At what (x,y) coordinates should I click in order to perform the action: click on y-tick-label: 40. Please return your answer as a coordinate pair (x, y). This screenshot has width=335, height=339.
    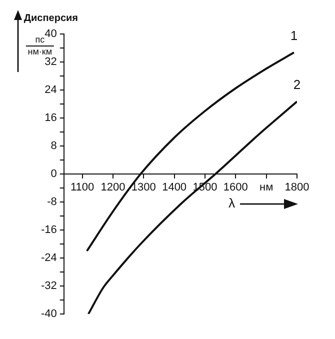
    Looking at the image, I should click on (50, 34).